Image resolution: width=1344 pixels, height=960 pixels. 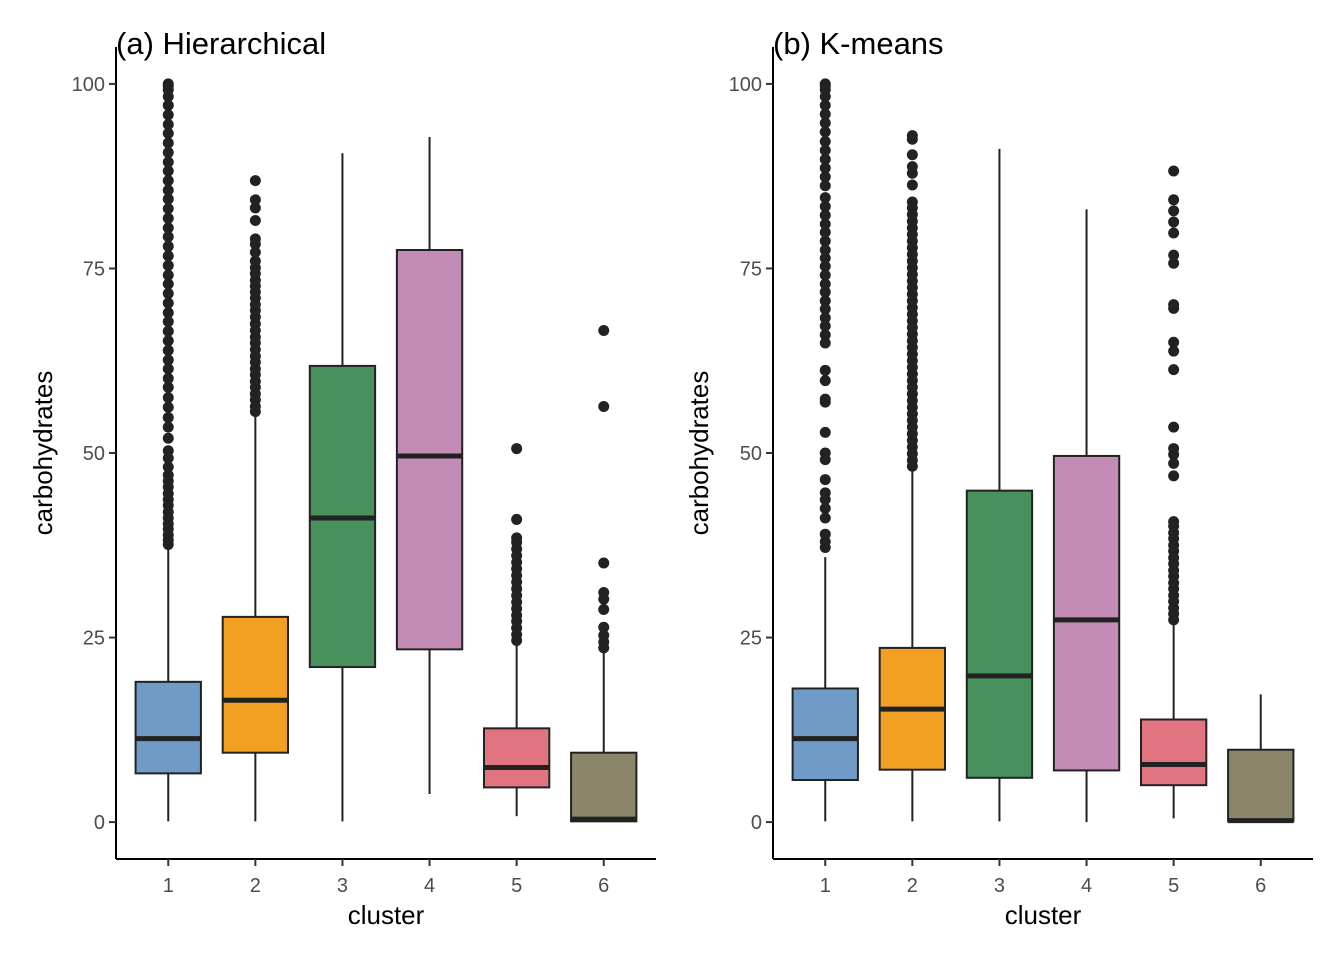 I want to click on y-tick-label: 50, so click(x=94, y=454).